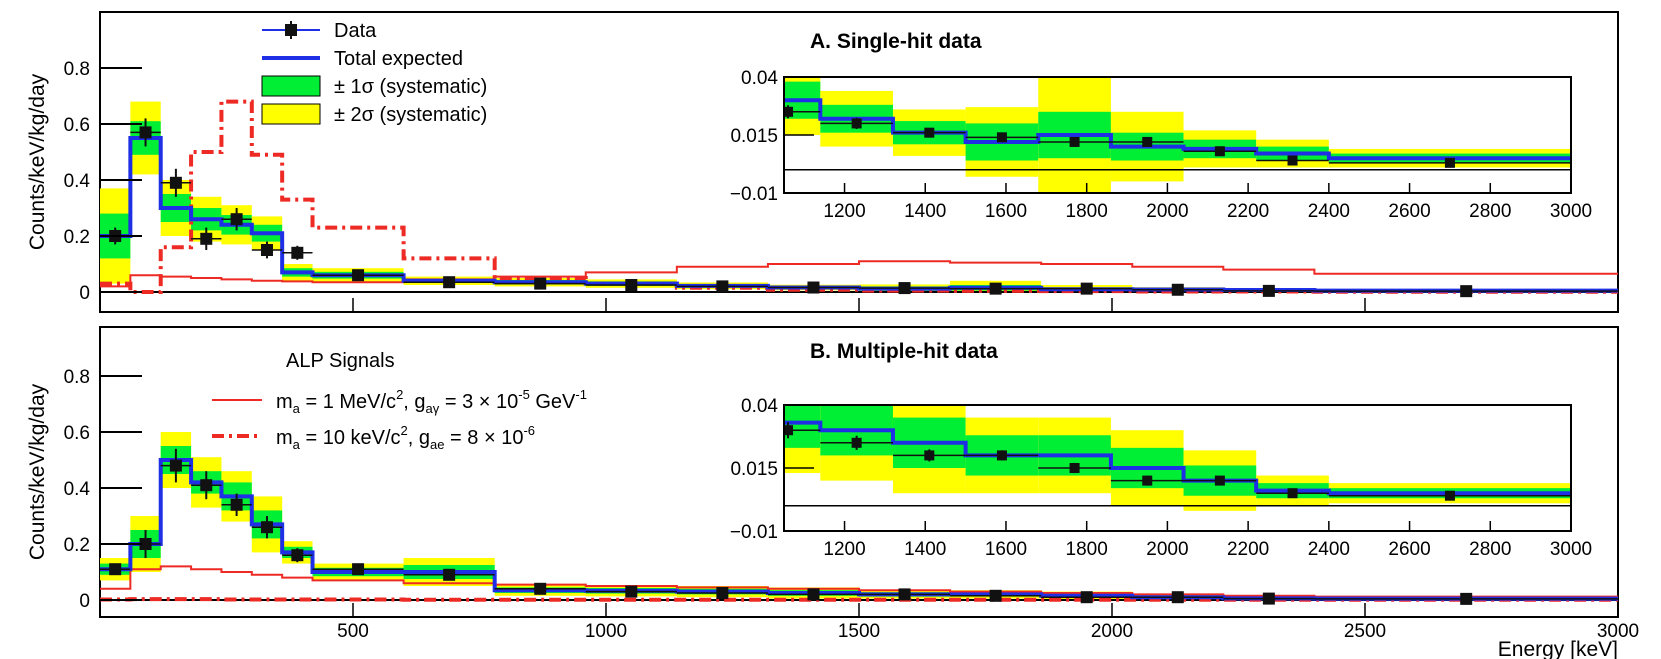  I want to click on inset-x-tick-label: 2400, so click(1329, 211).